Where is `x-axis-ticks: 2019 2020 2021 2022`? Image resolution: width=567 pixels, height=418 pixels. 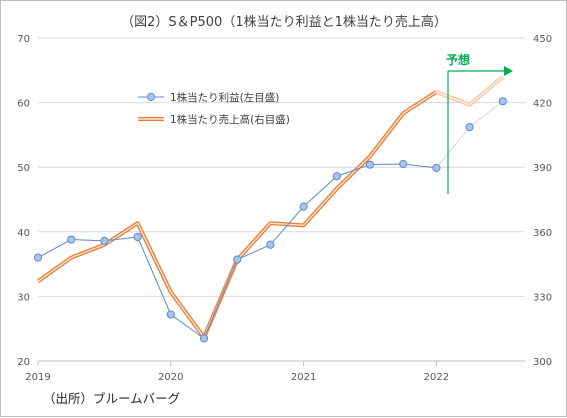 x-axis-ticks: 2019 2020 2021 2022 is located at coordinates (237, 372).